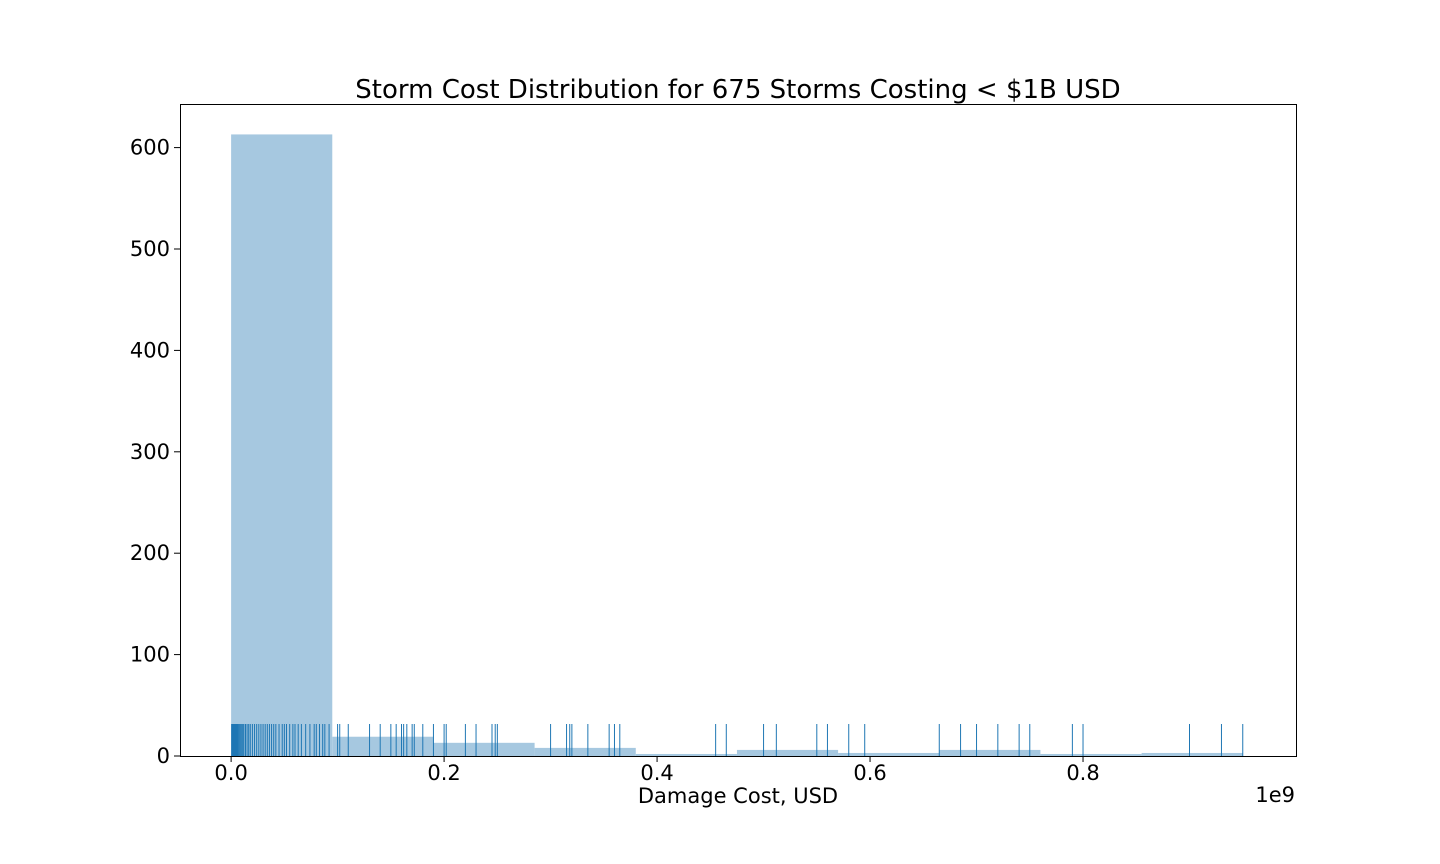 The height and width of the screenshot is (864, 1440). Describe the element at coordinates (869, 773) in the screenshot. I see `x-tick-label: 0.6` at that location.